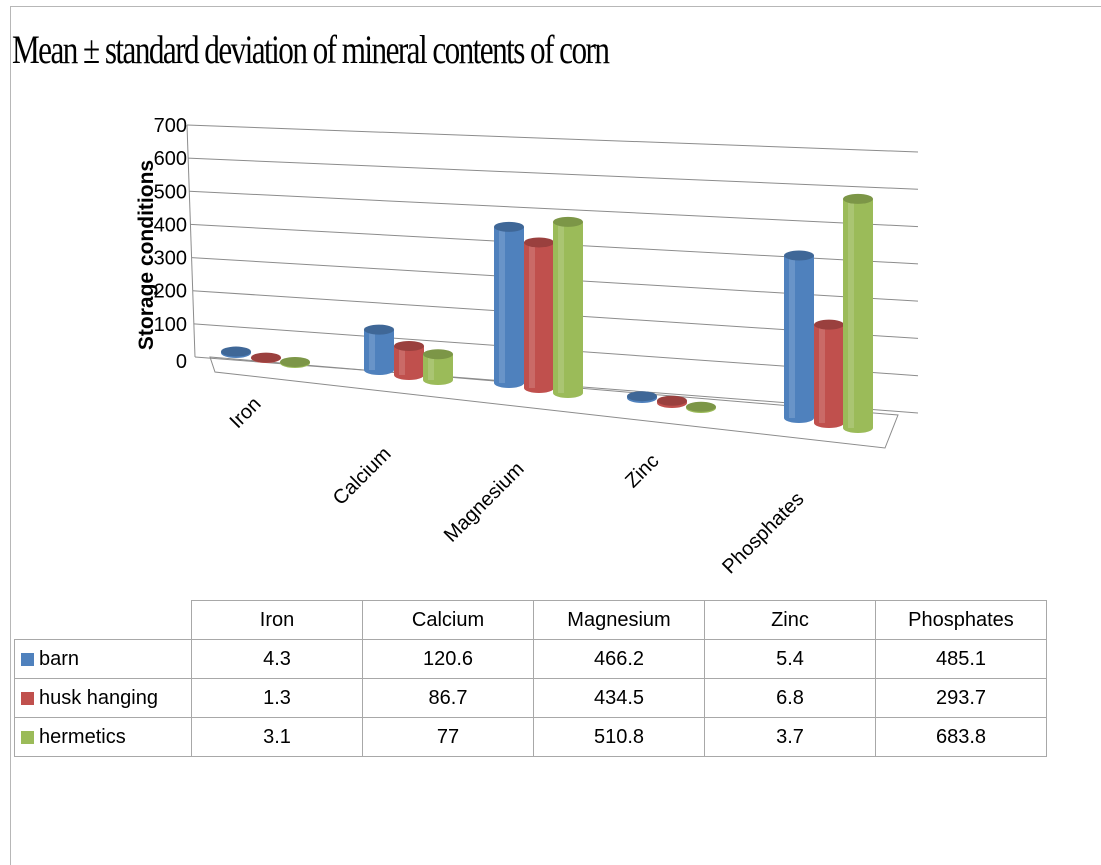  I want to click on x-tick-label-iron: Iron, so click(246, 413).